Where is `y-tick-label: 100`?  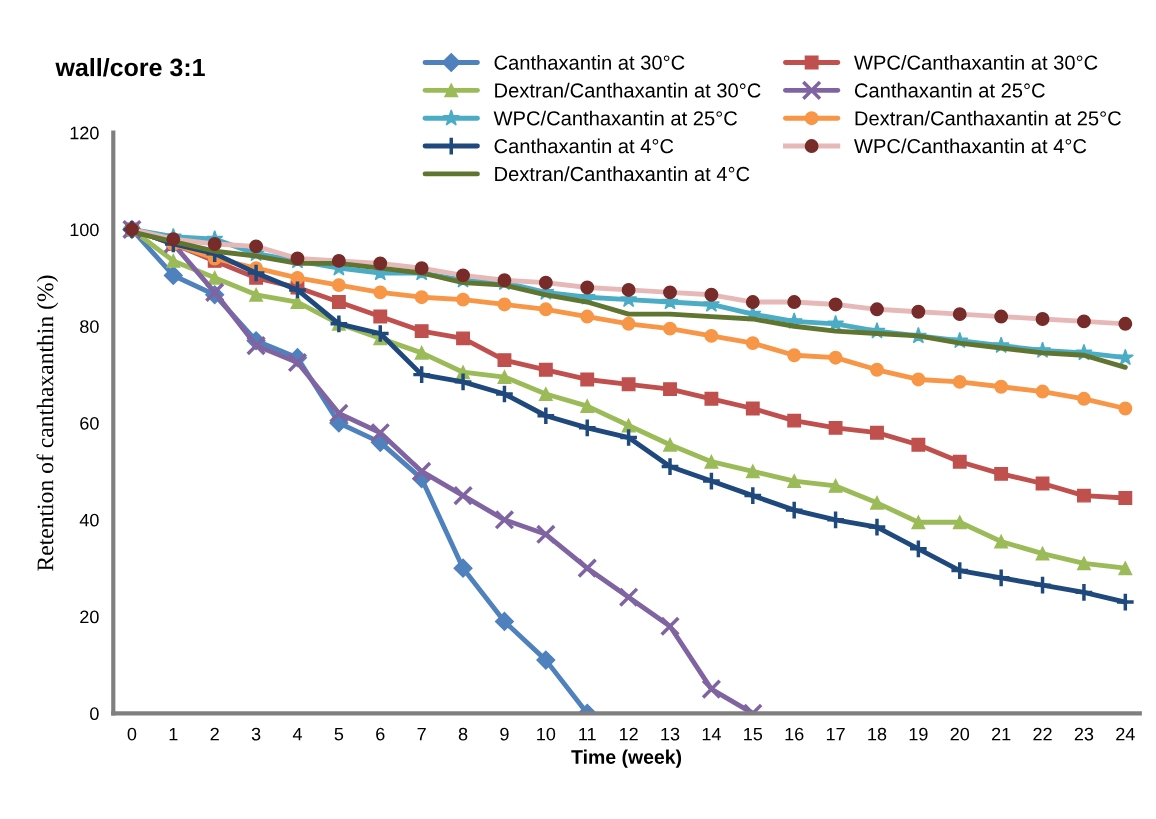 y-tick-label: 100 is located at coordinates (84, 230).